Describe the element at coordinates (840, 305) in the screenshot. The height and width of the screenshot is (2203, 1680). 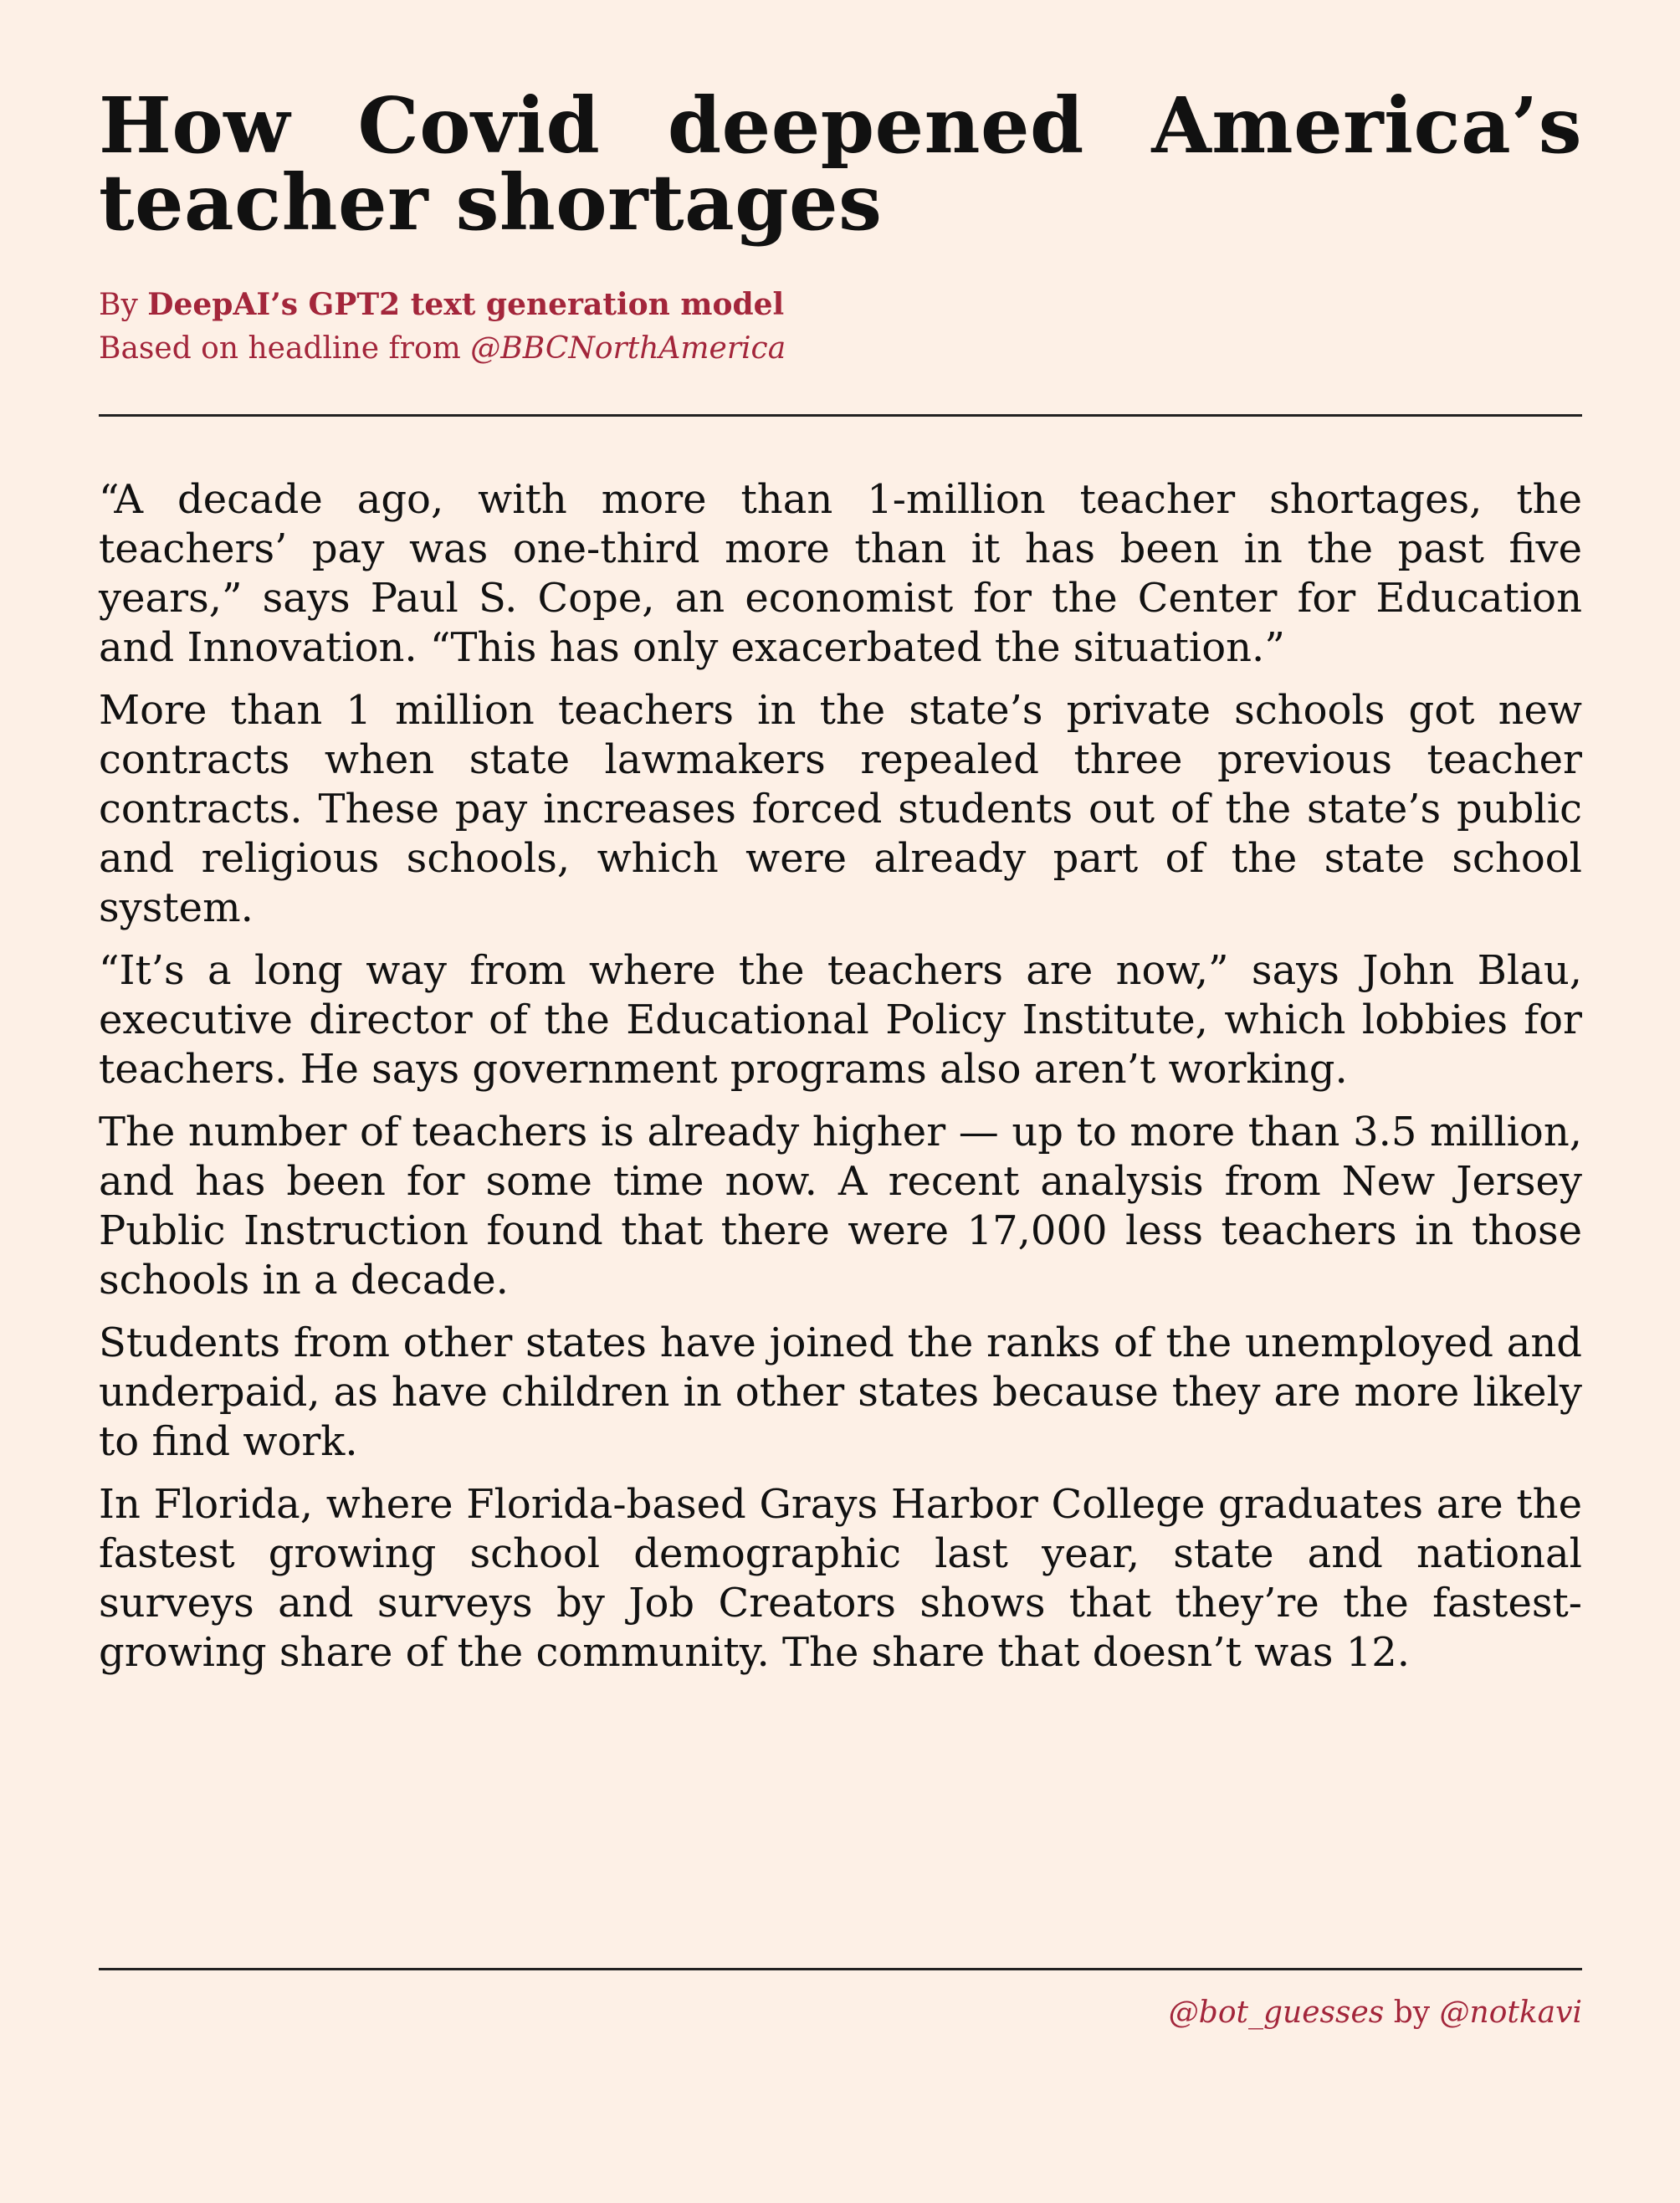
I see `author-line: By DeepAI’s GPT2 text generation model` at that location.